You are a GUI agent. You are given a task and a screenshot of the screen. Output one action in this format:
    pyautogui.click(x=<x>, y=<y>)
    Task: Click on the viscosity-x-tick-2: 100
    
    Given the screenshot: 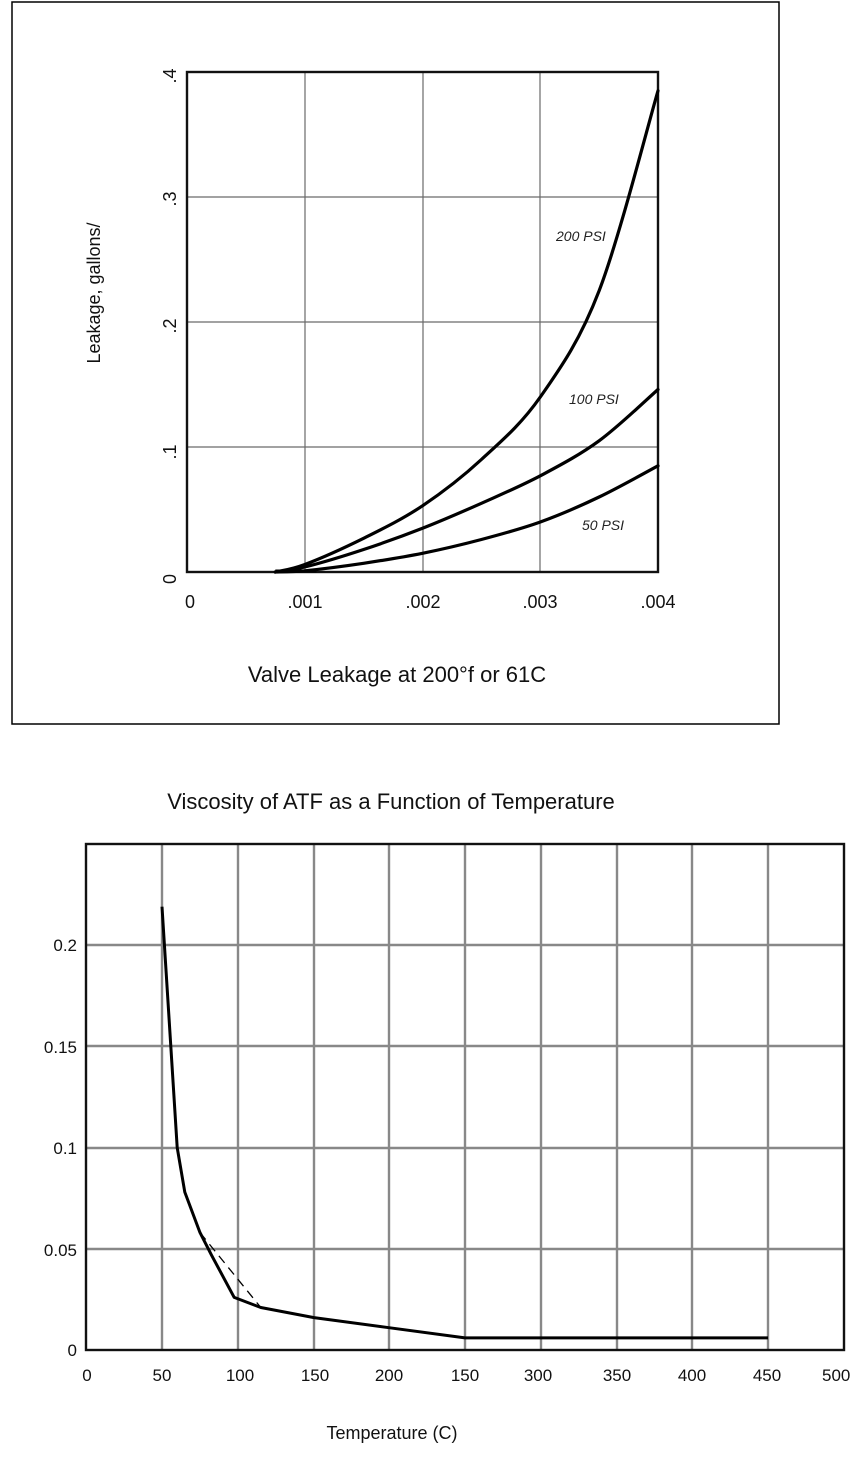 What is the action you would take?
    pyautogui.click(x=240, y=1375)
    